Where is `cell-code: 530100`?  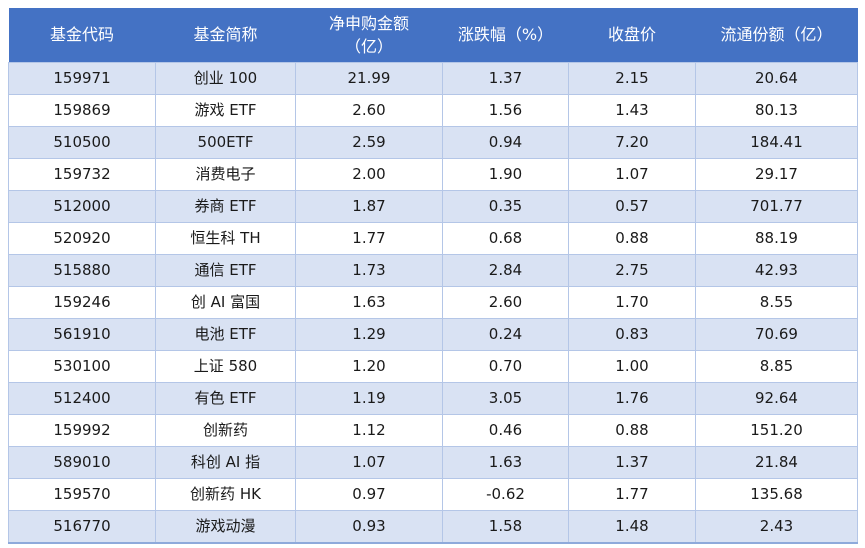 cell-code: 530100 is located at coordinates (82, 366).